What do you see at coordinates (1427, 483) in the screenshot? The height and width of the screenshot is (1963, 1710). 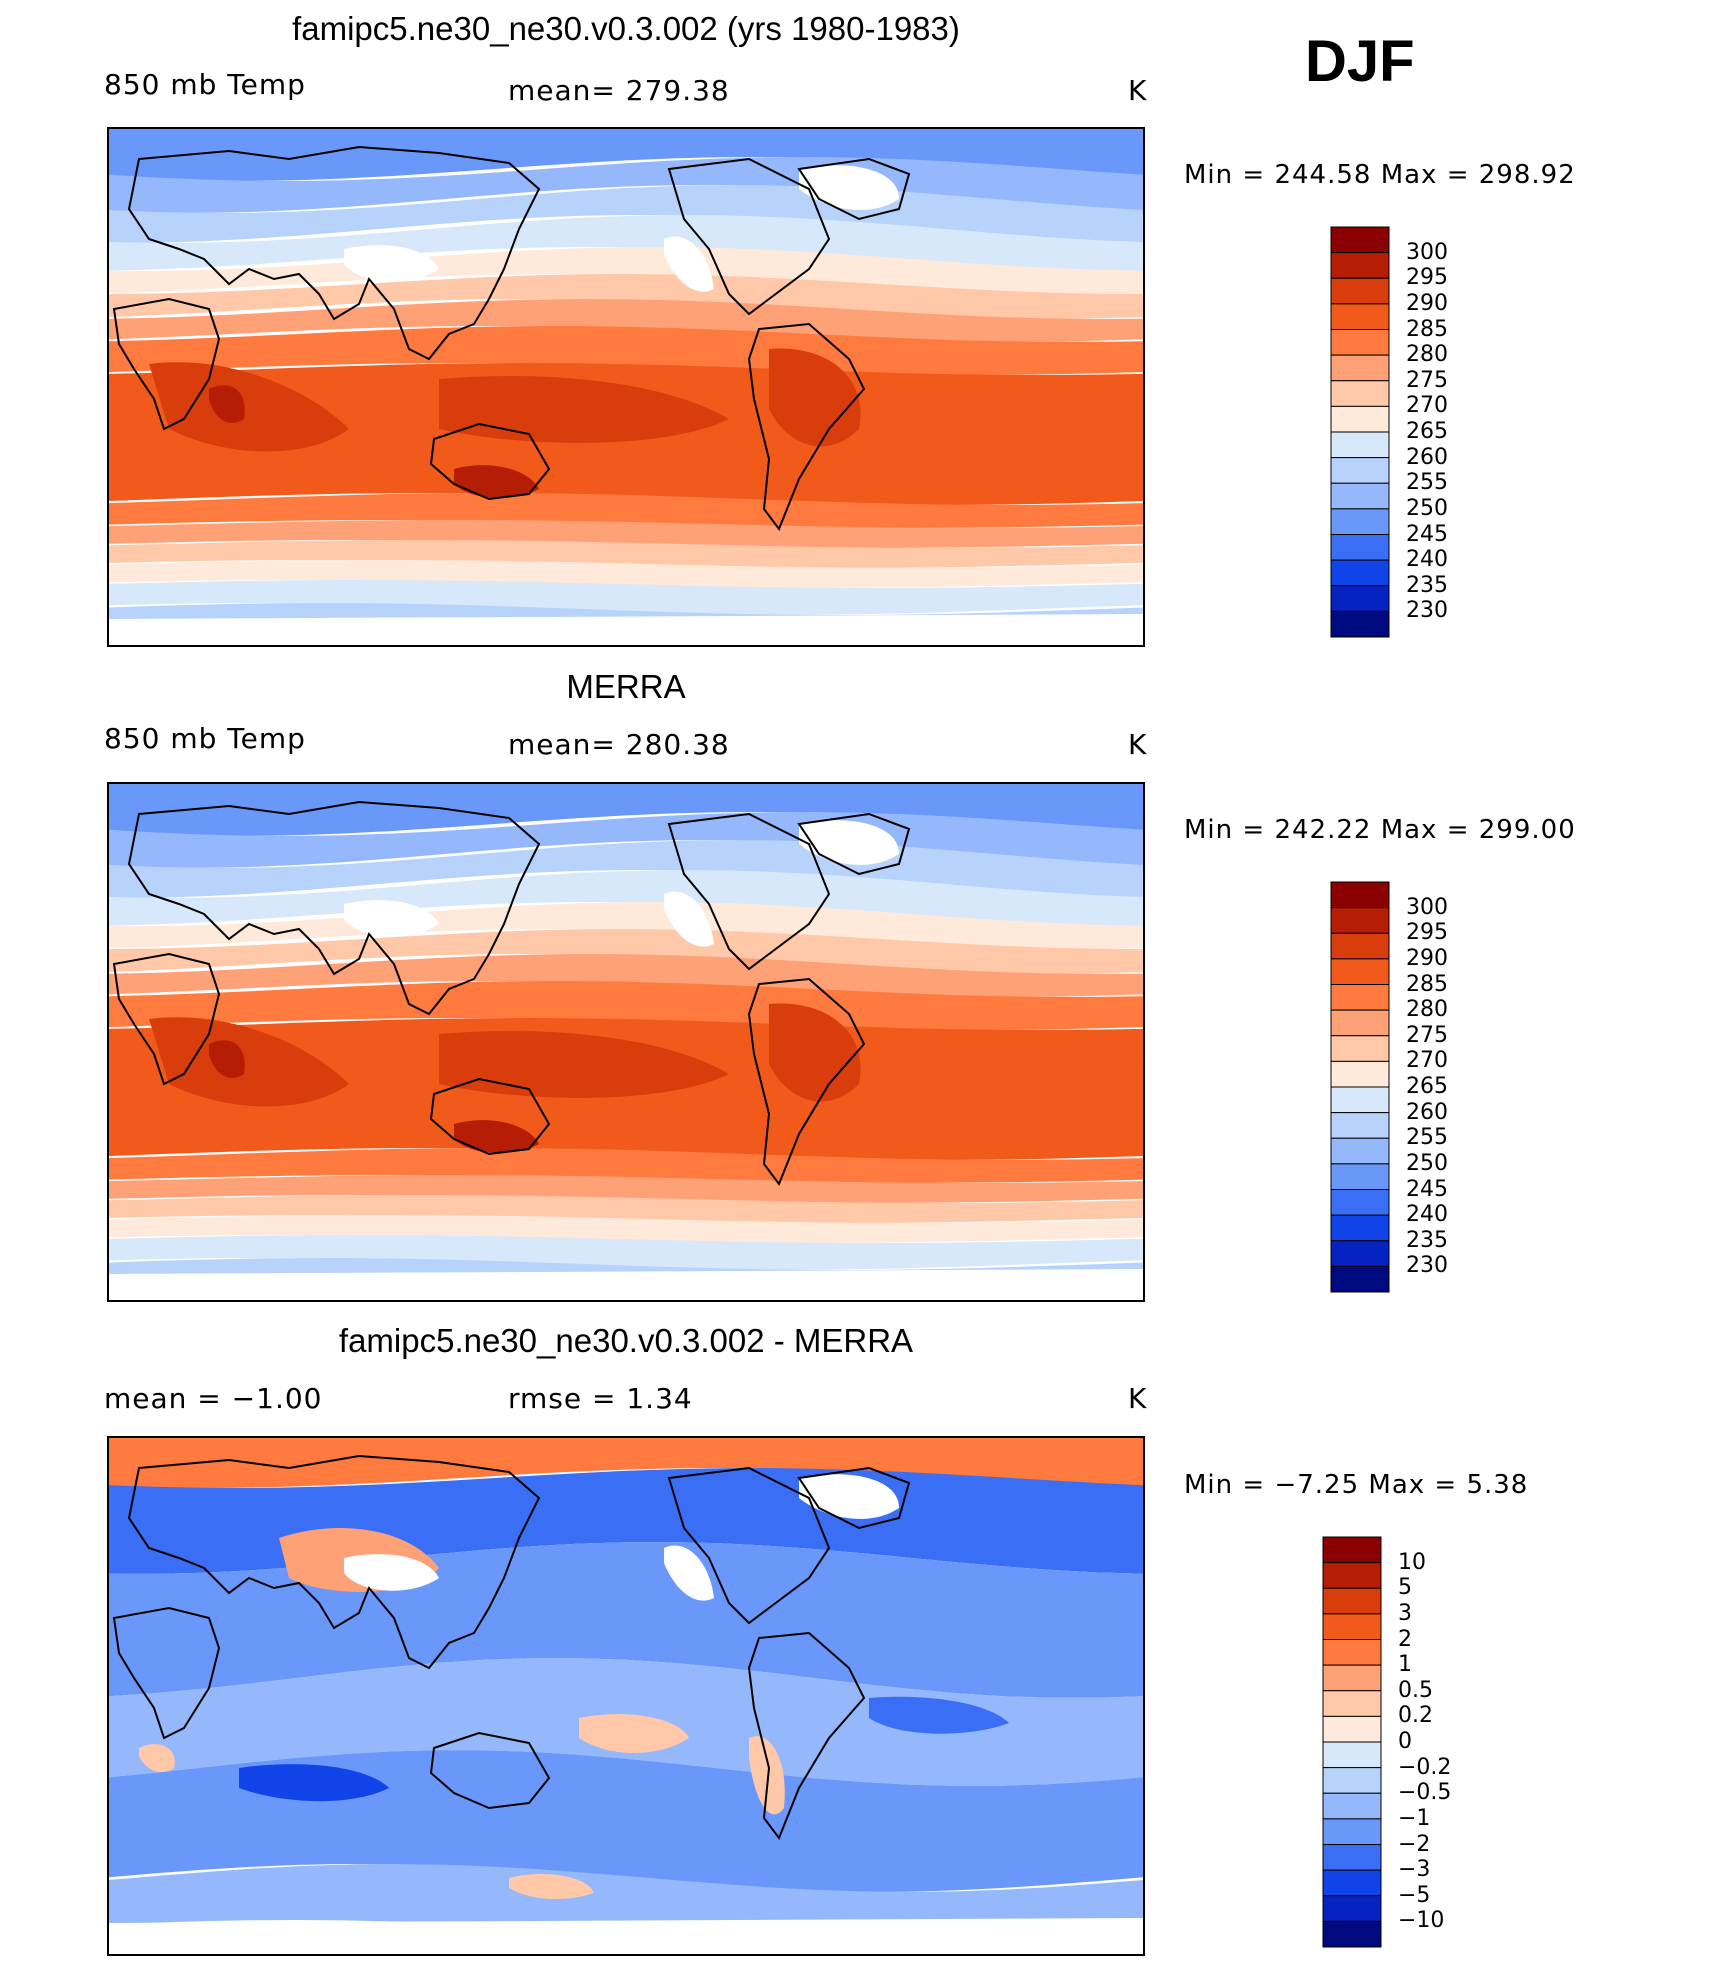 I see `colorbar-1-tick-label: 255` at bounding box center [1427, 483].